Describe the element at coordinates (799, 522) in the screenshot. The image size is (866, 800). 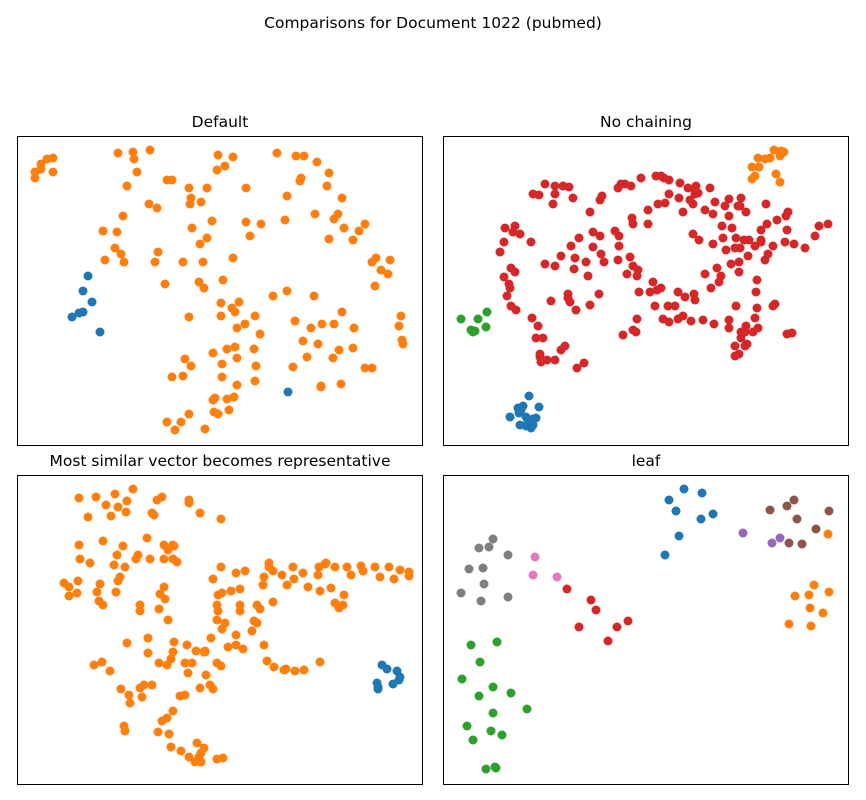
I see `series-brown` at that location.